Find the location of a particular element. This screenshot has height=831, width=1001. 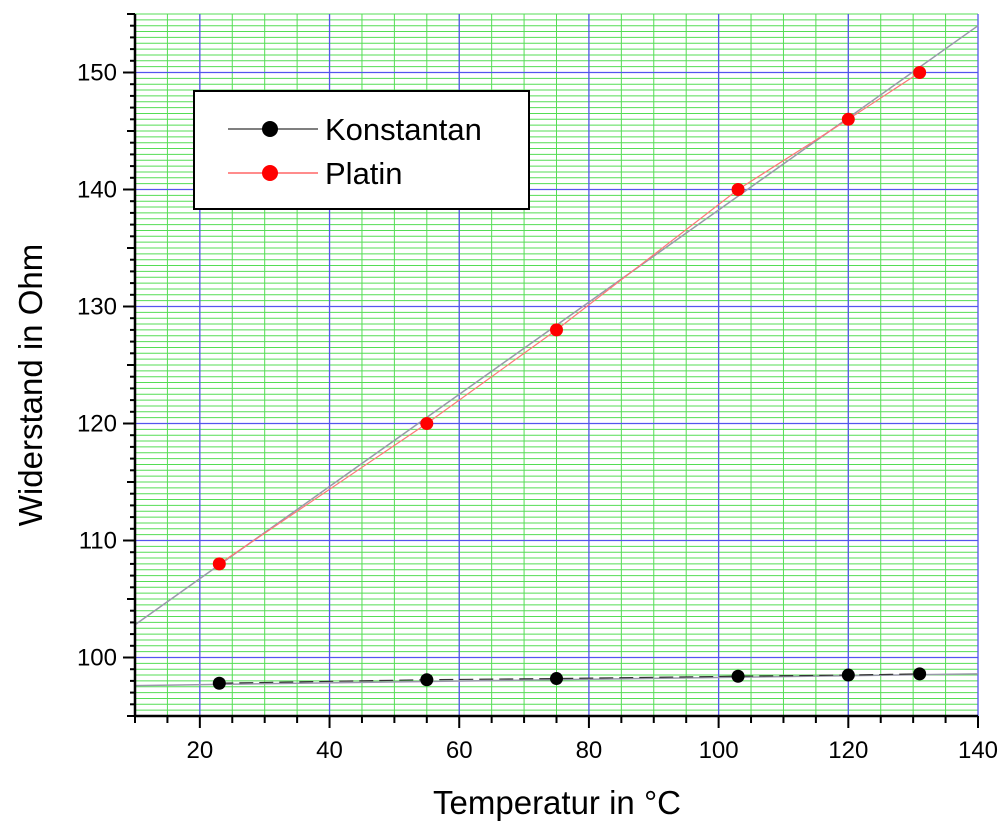

y-tick-label: 150 is located at coordinates (97, 73).